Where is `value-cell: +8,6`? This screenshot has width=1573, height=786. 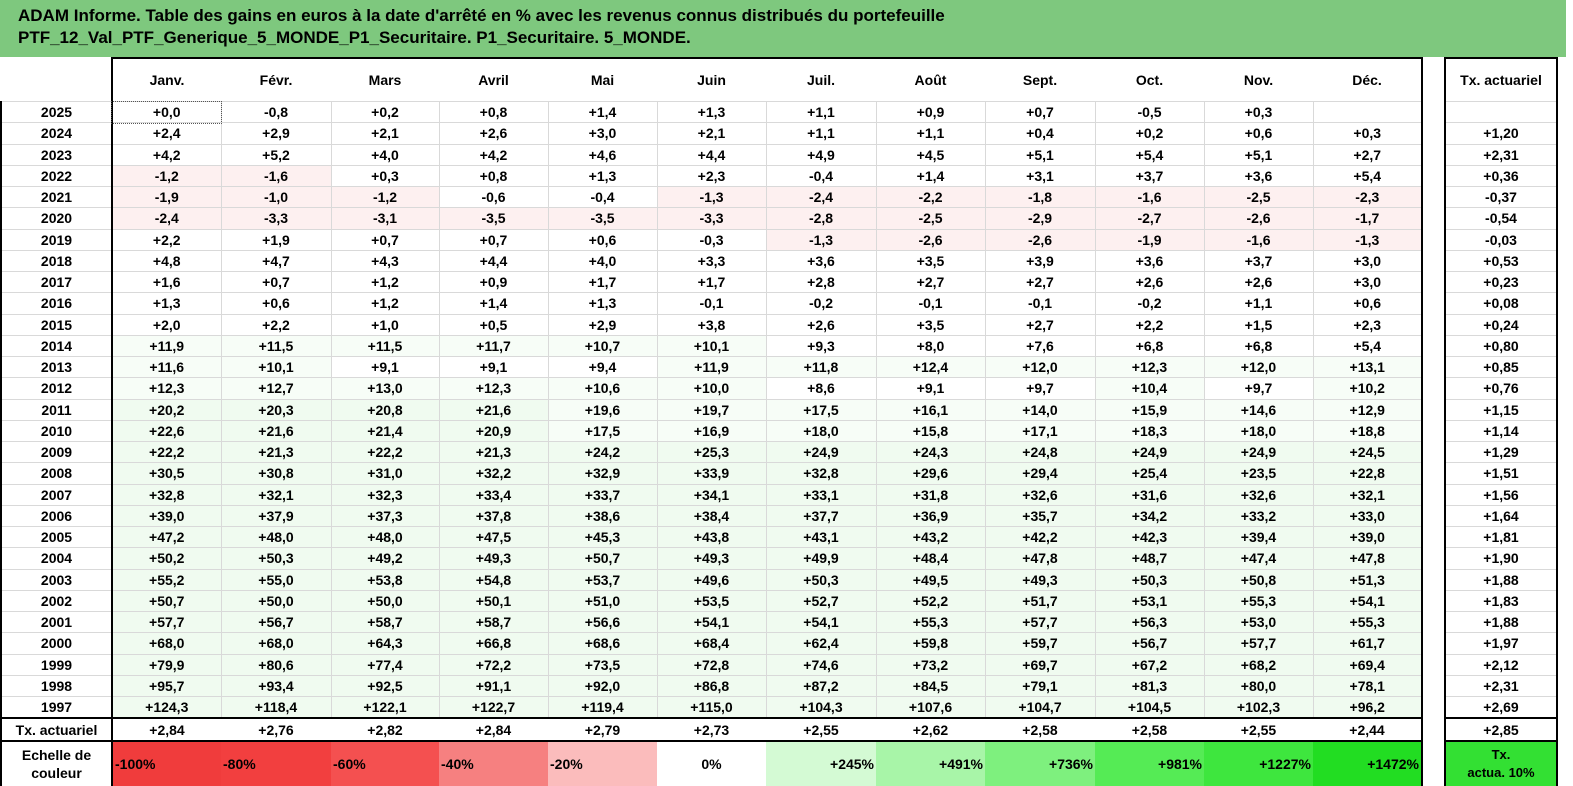
value-cell: +8,6 is located at coordinates (820, 388).